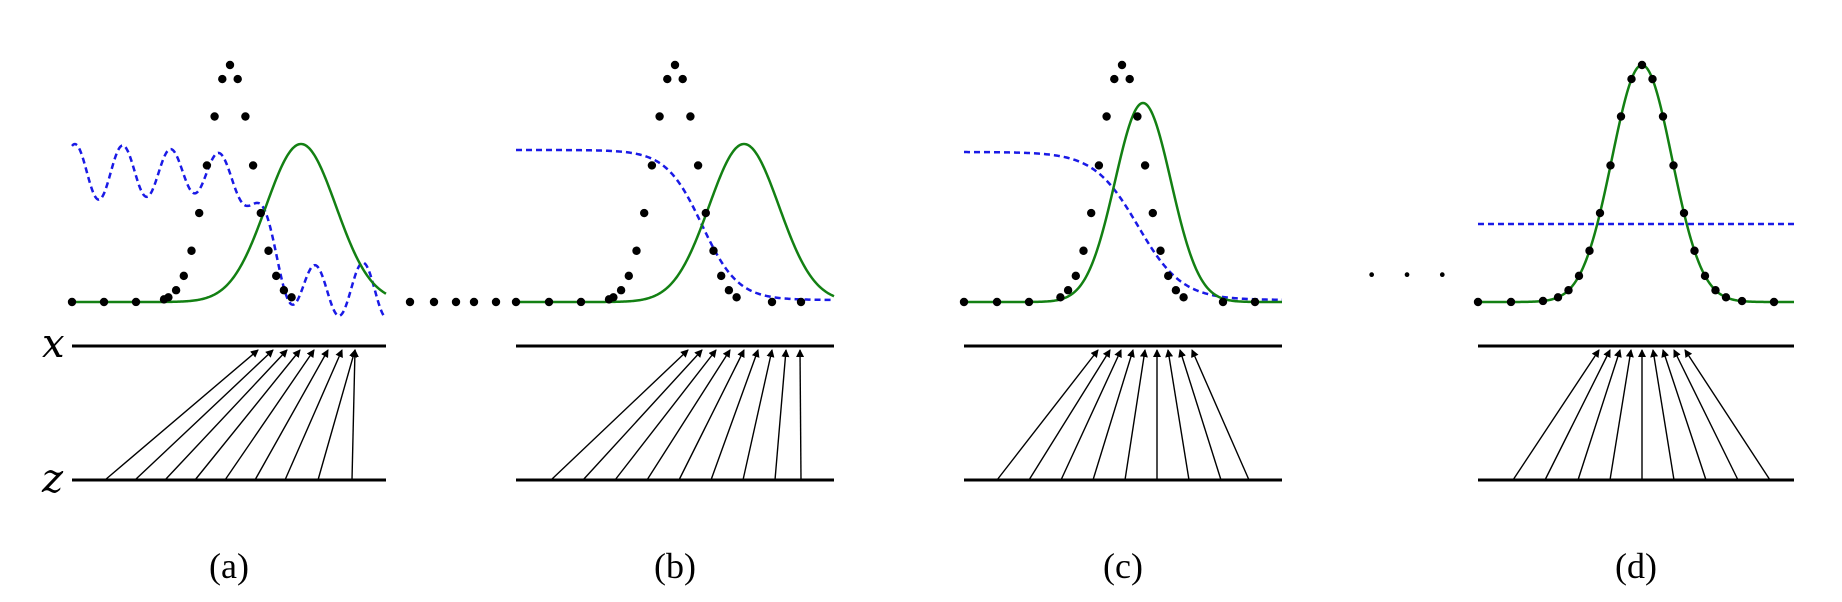  Describe the element at coordinates (229, 566) in the screenshot. I see `panel-label-a: (a)` at that location.